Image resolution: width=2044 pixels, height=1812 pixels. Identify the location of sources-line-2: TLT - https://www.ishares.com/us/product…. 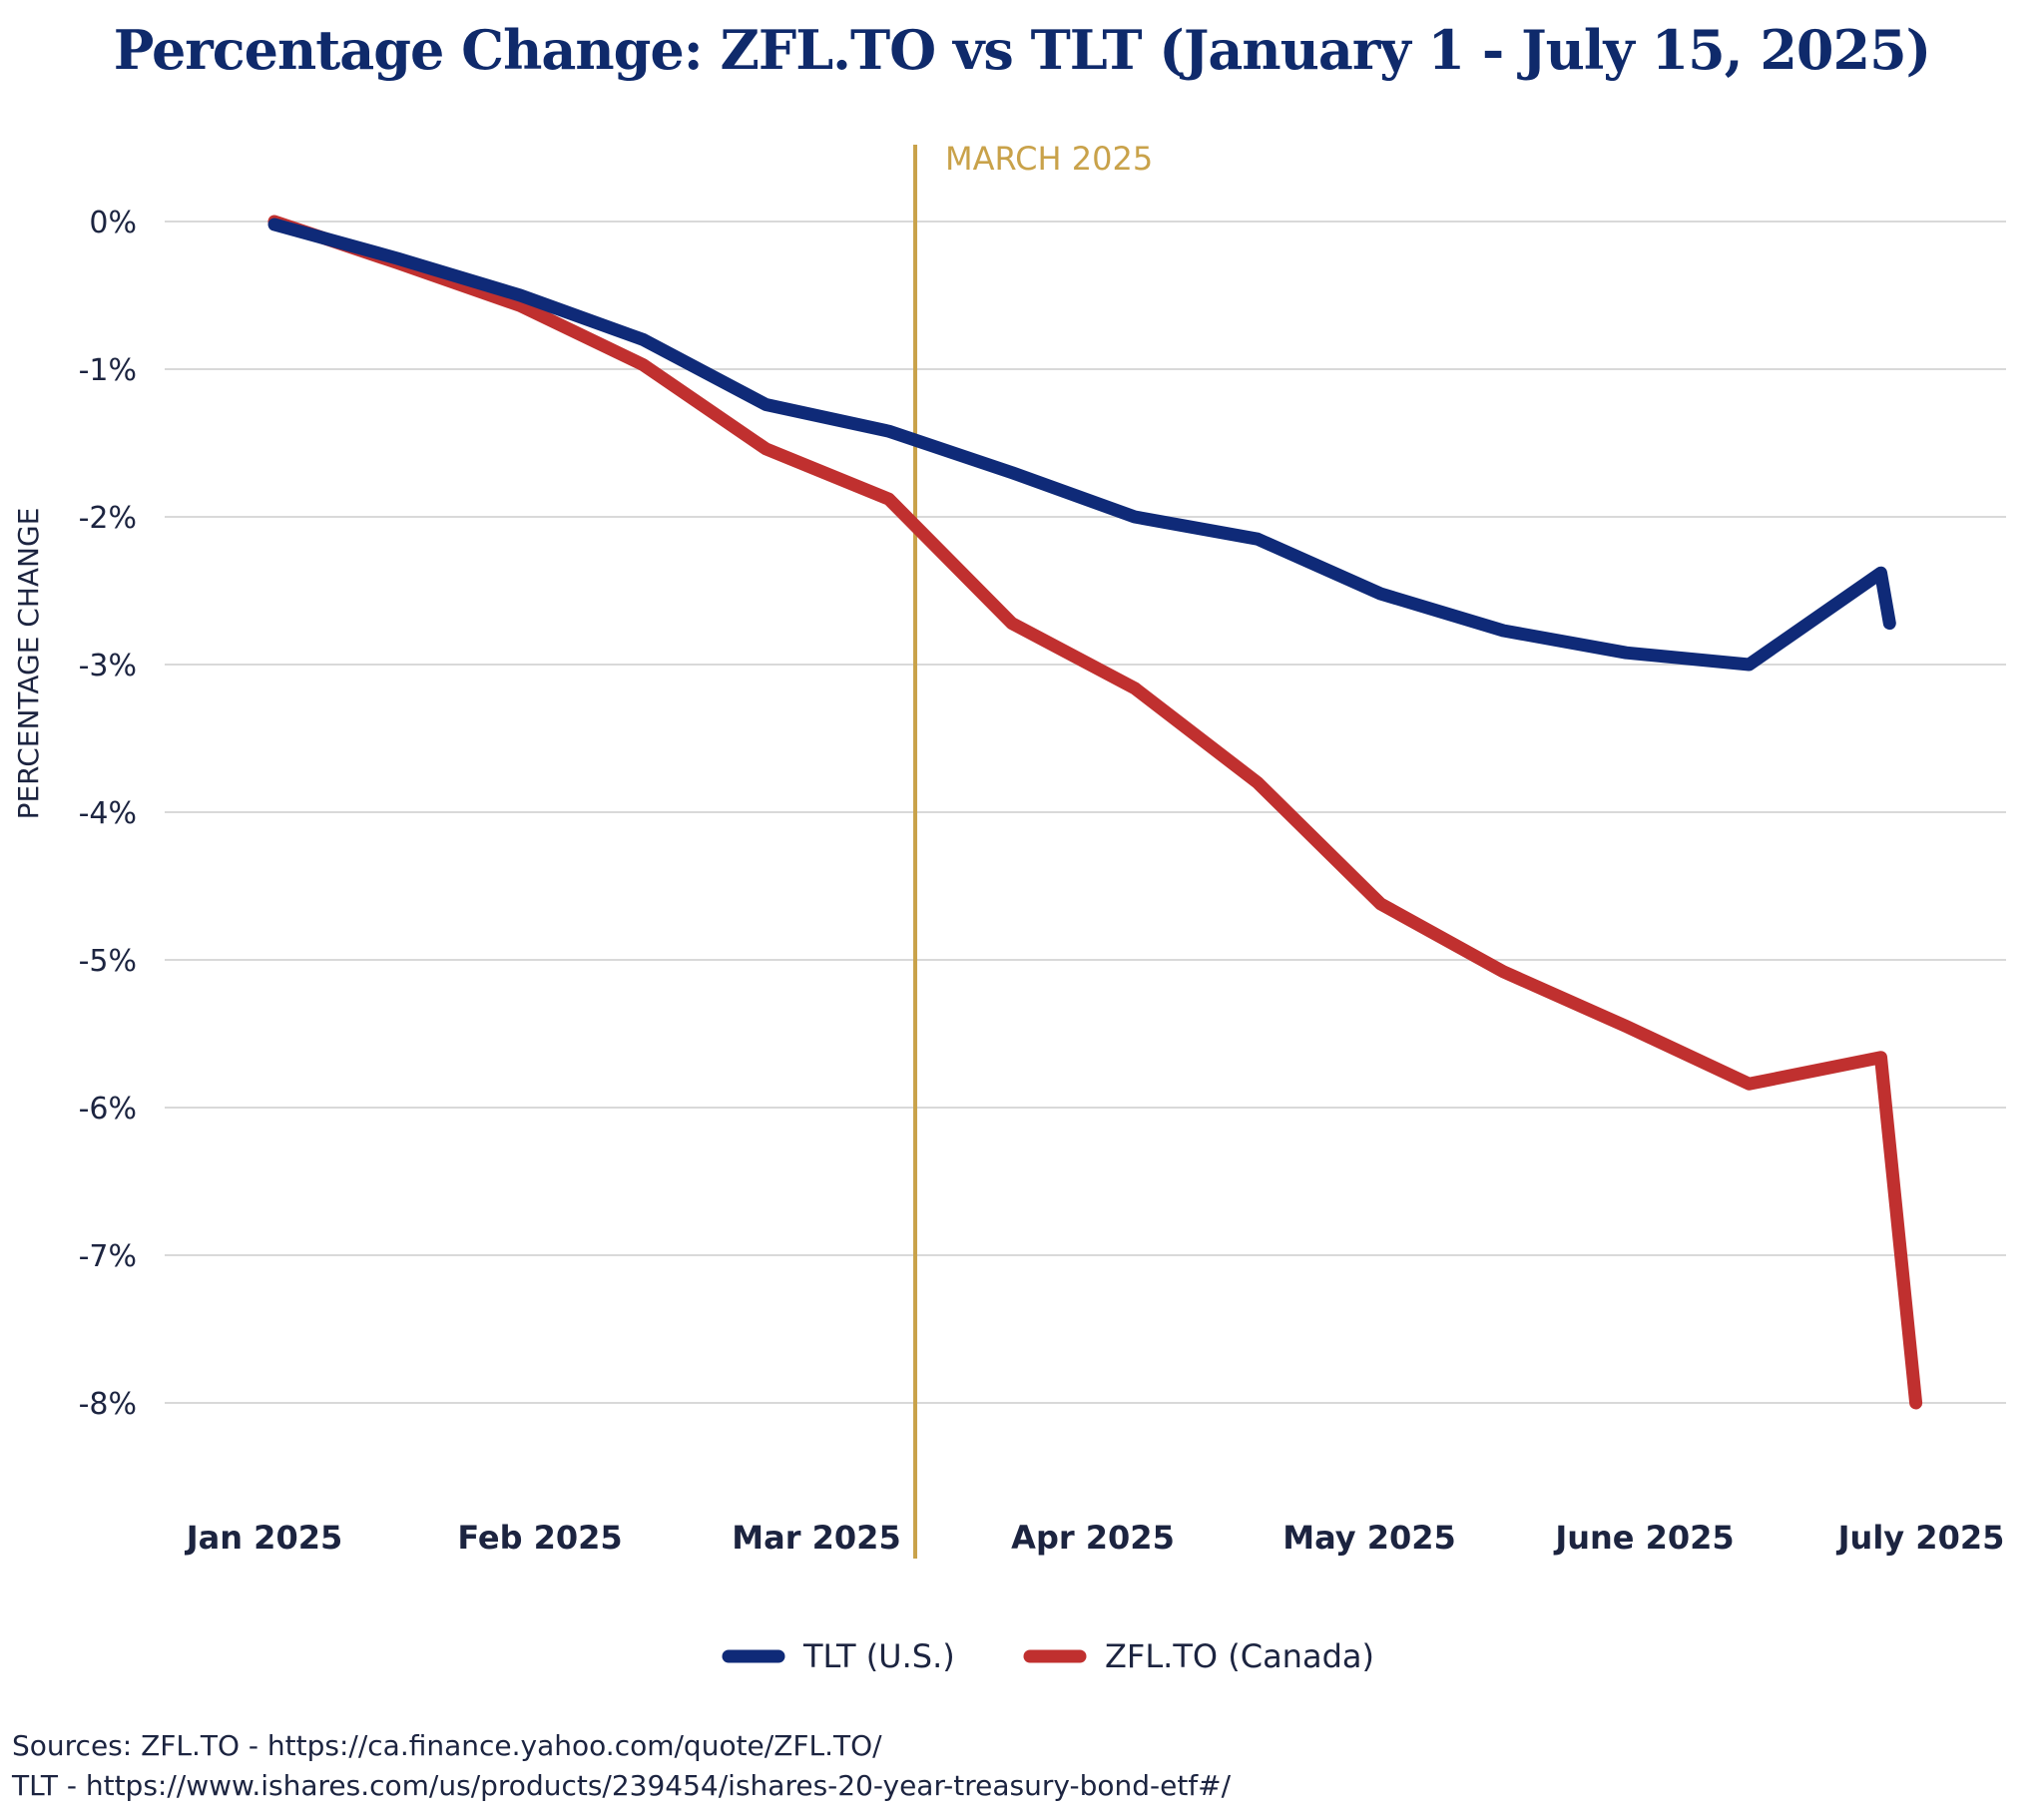
(622, 1785).